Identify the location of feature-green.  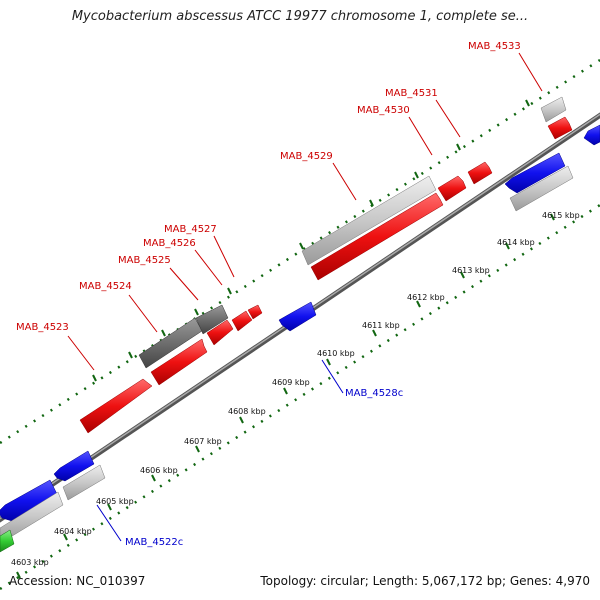
(7, 541).